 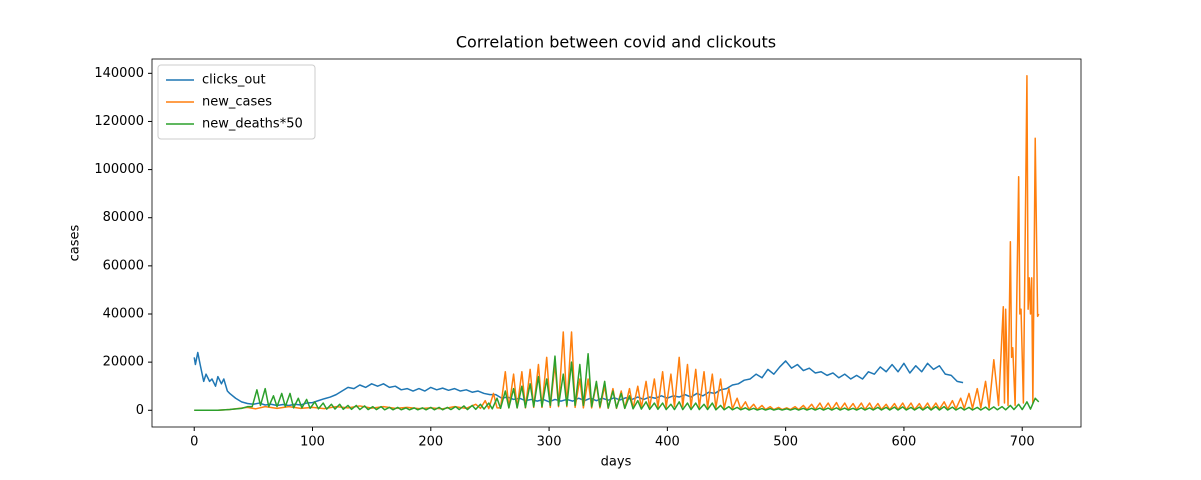 What do you see at coordinates (430, 442) in the screenshot?
I see `x-tick-label: 200` at bounding box center [430, 442].